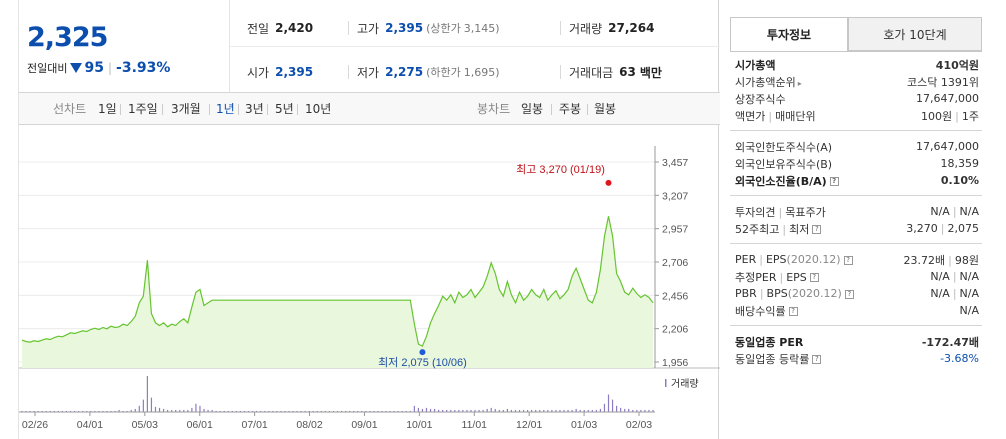 The image size is (1006, 439). Describe the element at coordinates (364, 425) in the screenshot. I see `x-tick-label: 09/01` at that location.